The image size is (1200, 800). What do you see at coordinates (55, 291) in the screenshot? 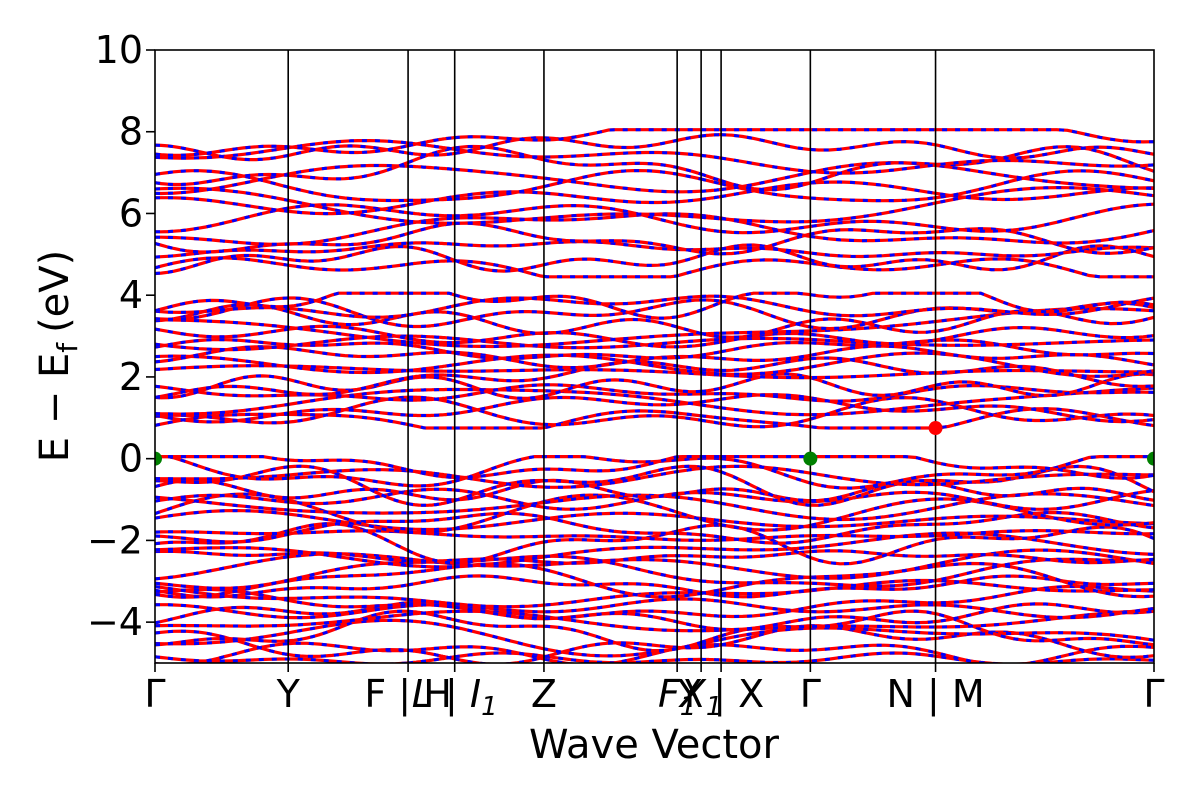
I see `y-axis-title-unit: (eV)` at bounding box center [55, 291].